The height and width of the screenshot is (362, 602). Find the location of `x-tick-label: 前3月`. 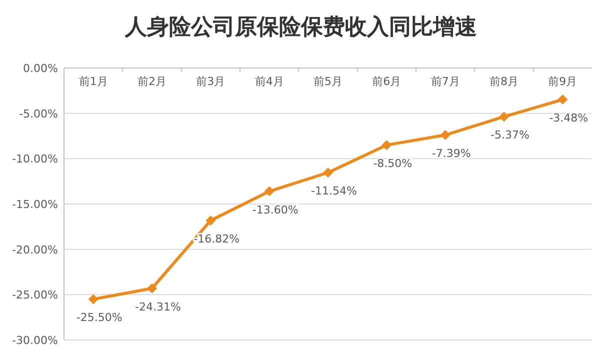

x-tick-label: 前3月 is located at coordinates (211, 81).